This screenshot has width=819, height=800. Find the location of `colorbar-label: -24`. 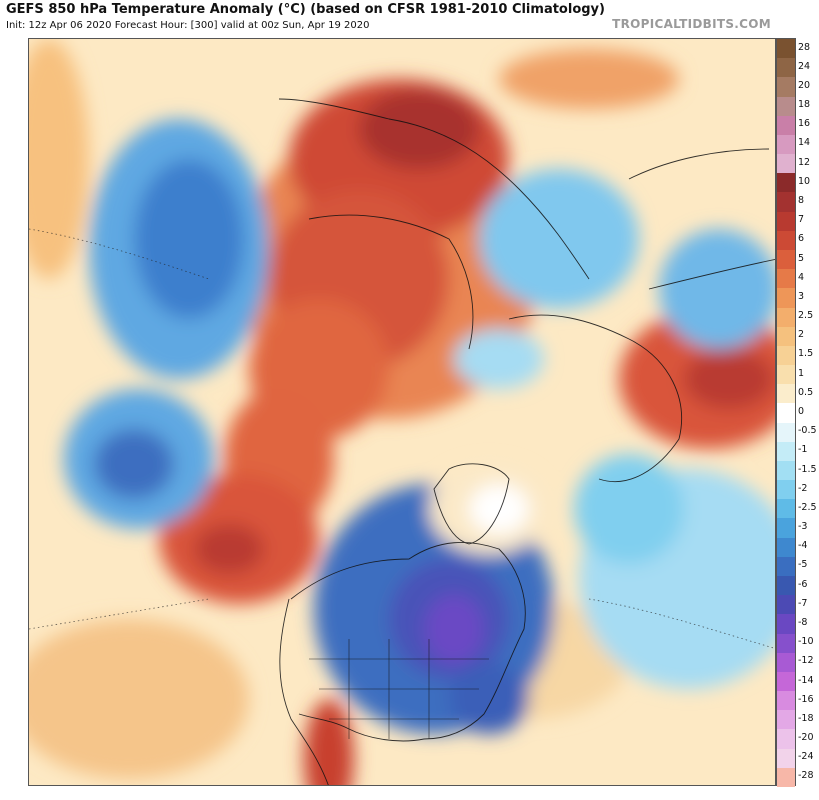

colorbar-label: -24 is located at coordinates (806, 757).